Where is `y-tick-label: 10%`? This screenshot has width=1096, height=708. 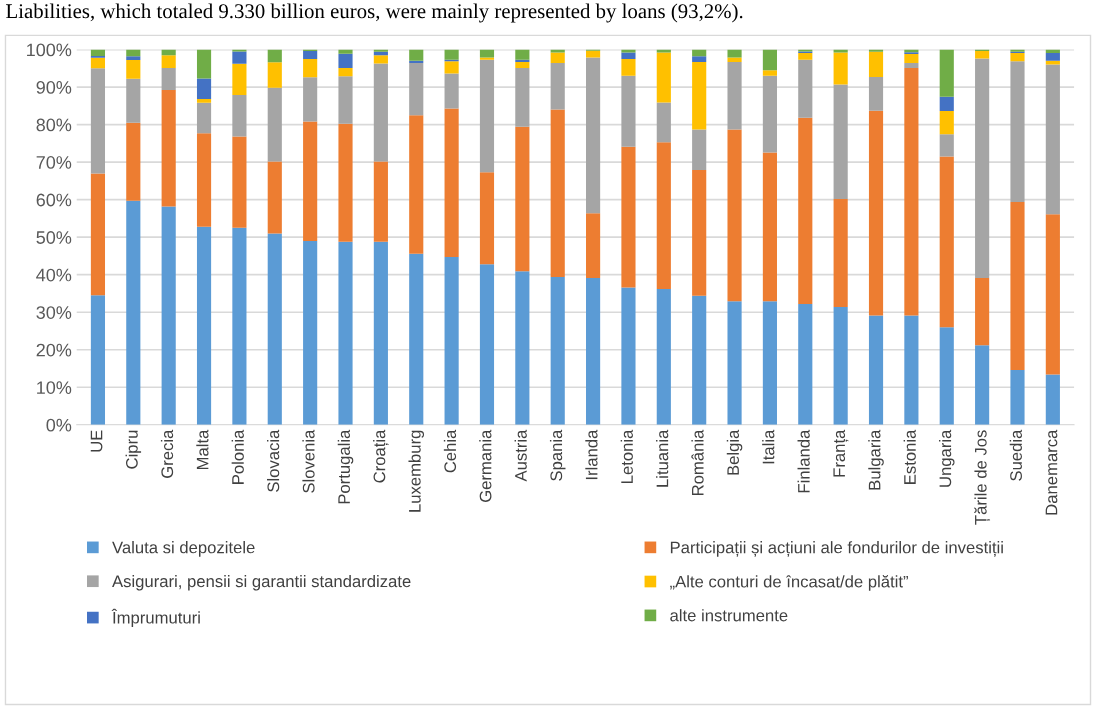
y-tick-label: 10% is located at coordinates (54, 387).